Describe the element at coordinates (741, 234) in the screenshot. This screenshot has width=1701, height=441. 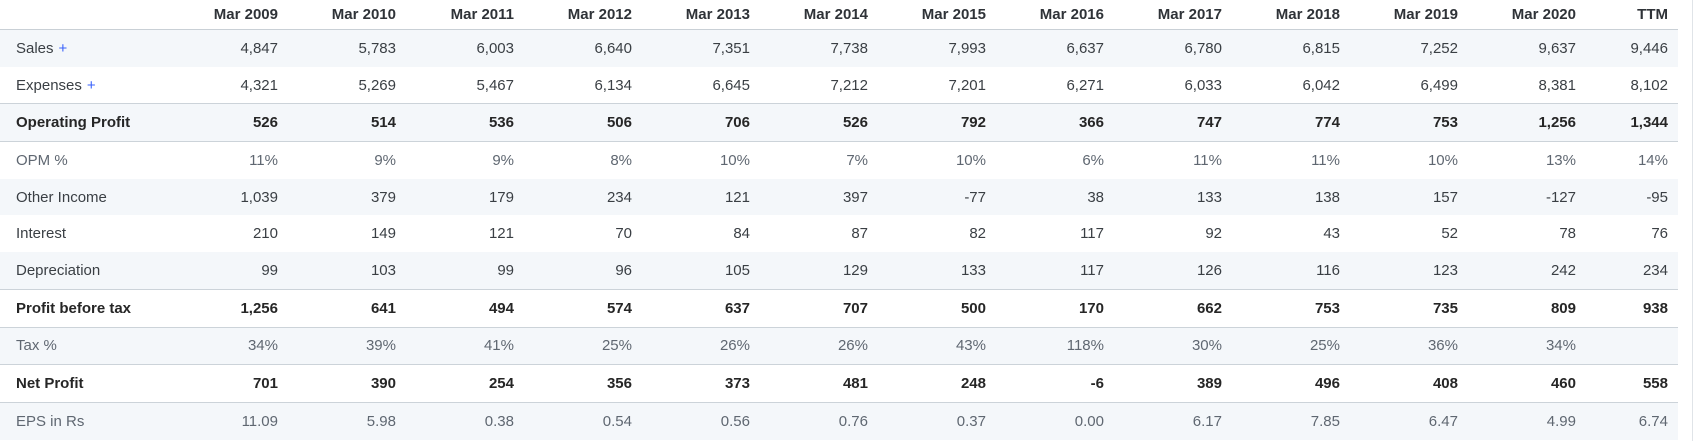
I see `cell-value: 84` at that location.